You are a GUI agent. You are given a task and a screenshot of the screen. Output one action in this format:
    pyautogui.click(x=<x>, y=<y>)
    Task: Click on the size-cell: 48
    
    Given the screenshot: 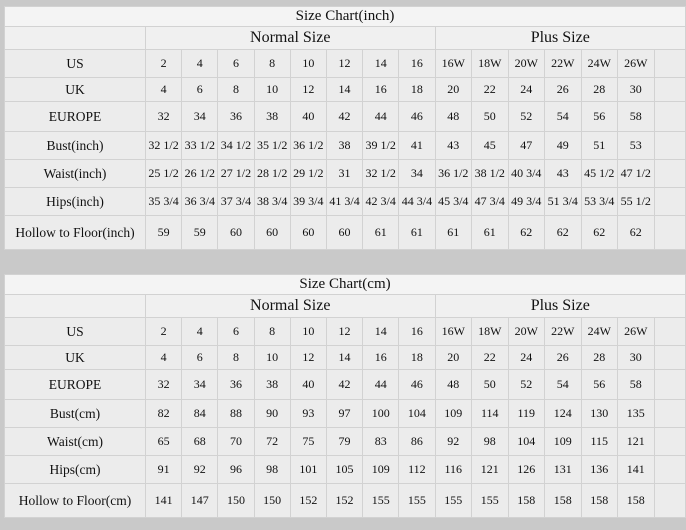 What is the action you would take?
    pyautogui.click(x=453, y=384)
    